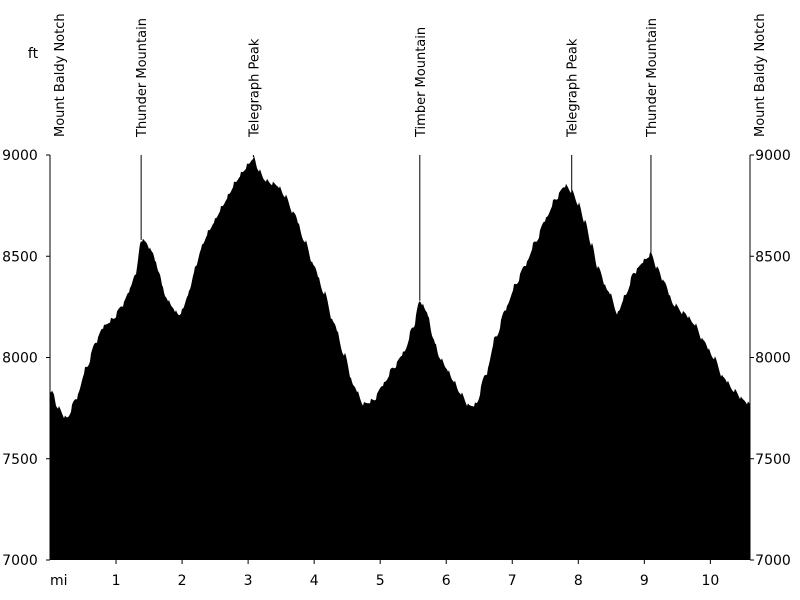 This screenshot has width=800, height=600. Describe the element at coordinates (415, 574) in the screenshot. I see `x-axis: 1 2 3 4 5 6 7 8 9 10` at that location.